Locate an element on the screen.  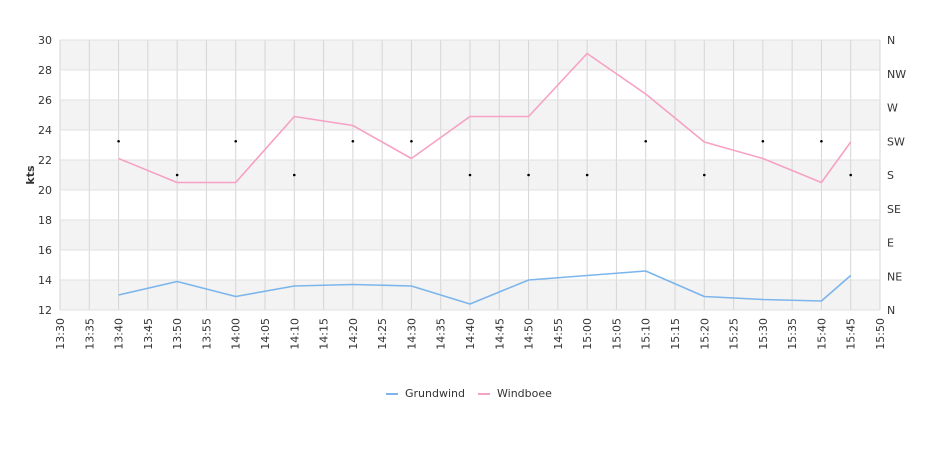
direction-markers is located at coordinates (485, 158).